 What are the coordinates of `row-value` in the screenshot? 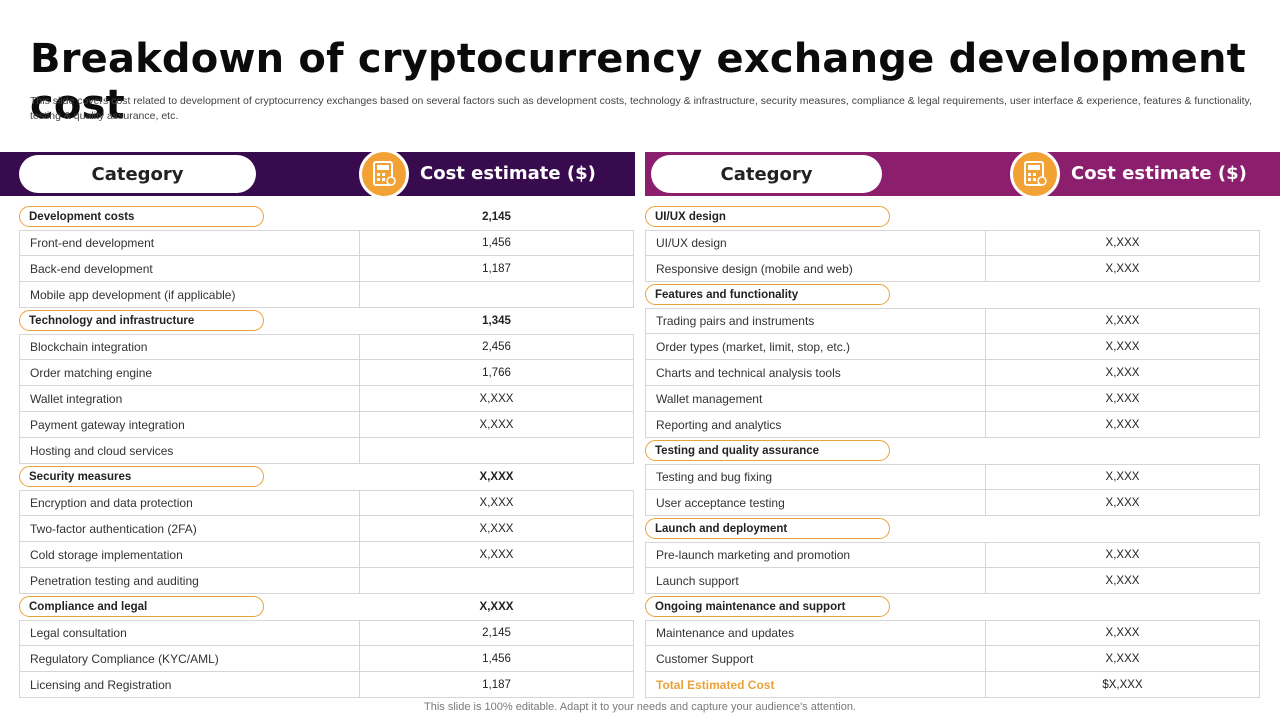 It's located at (496, 580).